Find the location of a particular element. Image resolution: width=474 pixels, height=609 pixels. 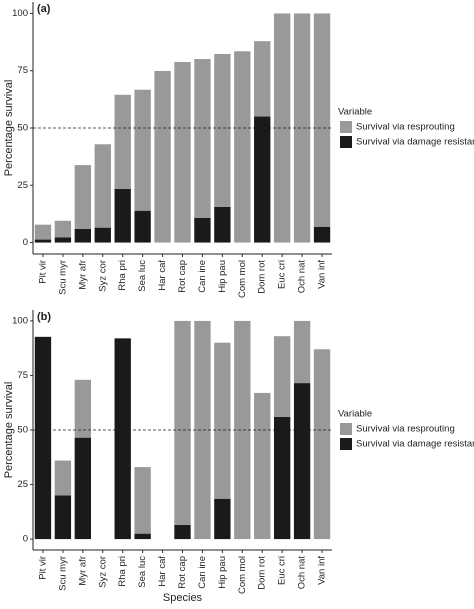

panel-title: (a) is located at coordinates (44, 9).